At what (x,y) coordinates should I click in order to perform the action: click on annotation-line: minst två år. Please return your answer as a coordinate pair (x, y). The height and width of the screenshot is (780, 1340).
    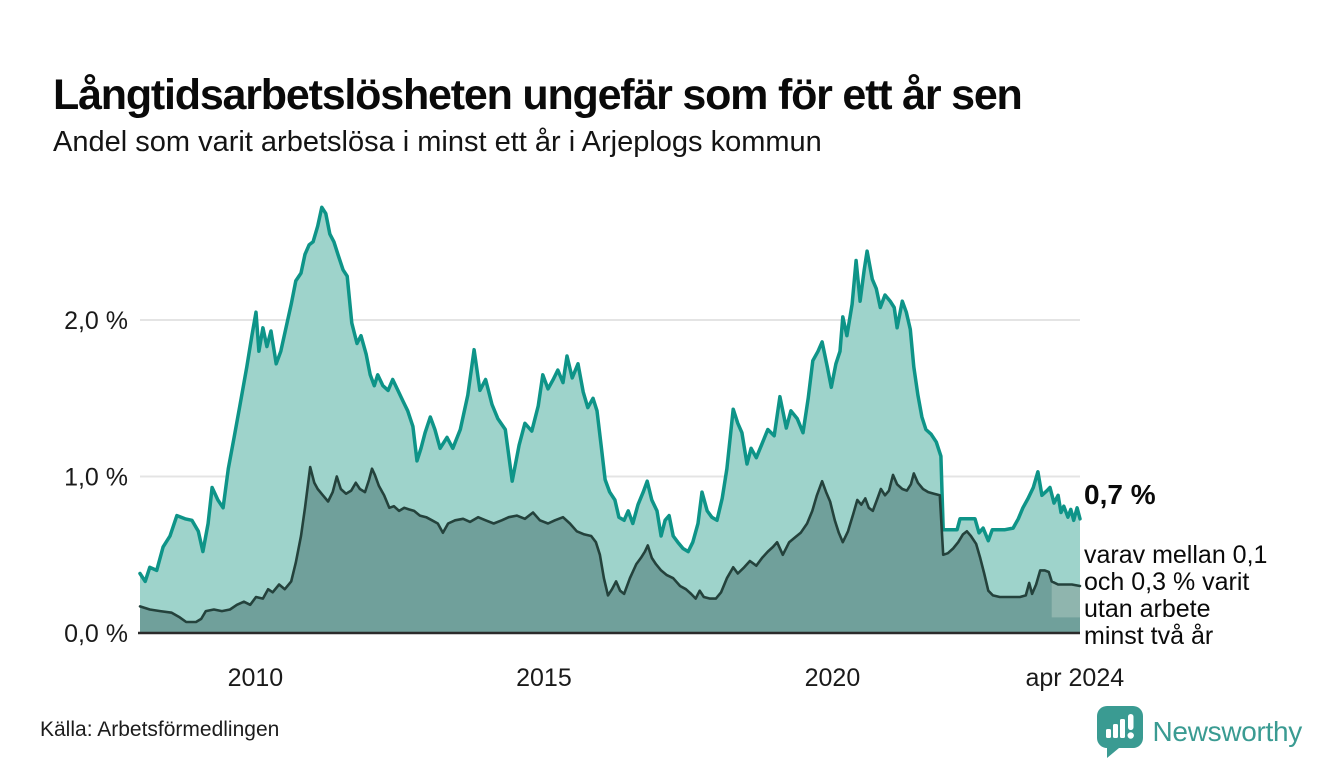
    Looking at the image, I should click on (1149, 636).